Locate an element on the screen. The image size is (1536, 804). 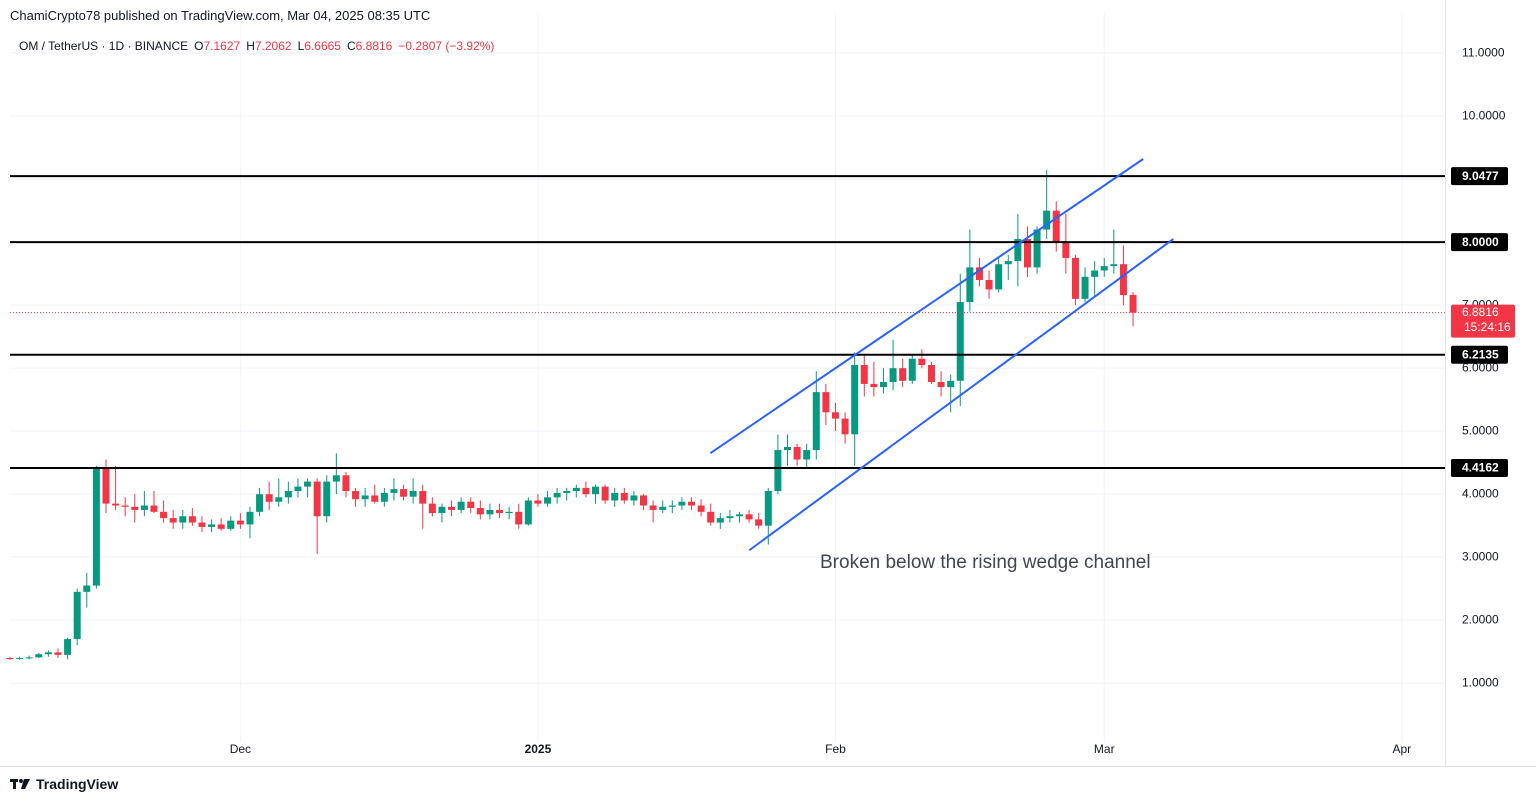
ohlc-value: 7.1627 is located at coordinates (222, 46).